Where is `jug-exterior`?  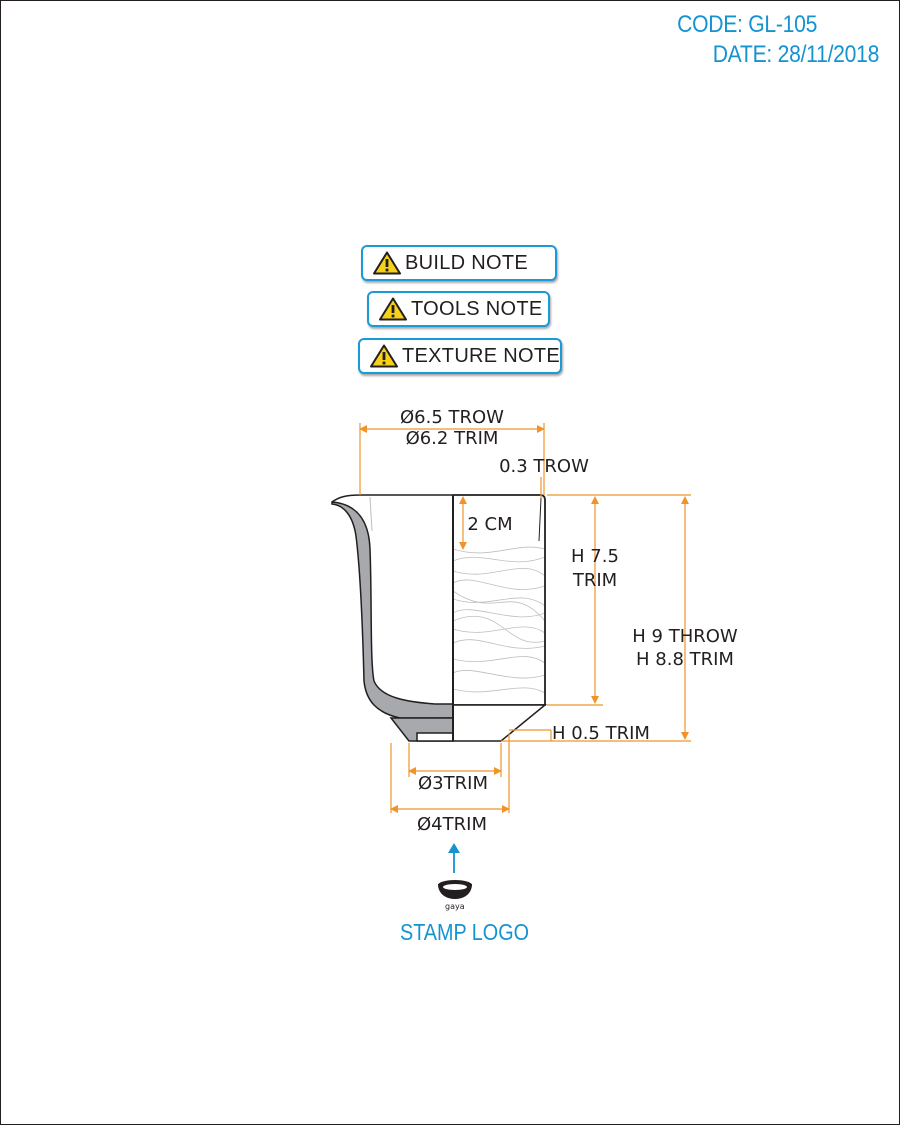 jug-exterior is located at coordinates (500, 618).